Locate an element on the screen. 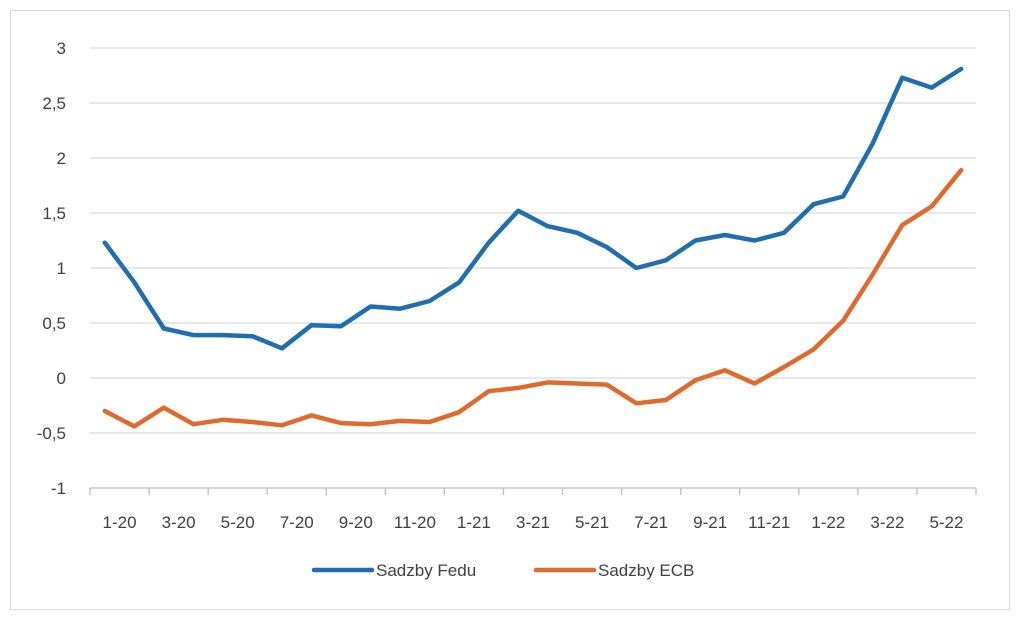 This screenshot has width=1024, height=623. x-tick-label: 11-20 is located at coordinates (415, 522).